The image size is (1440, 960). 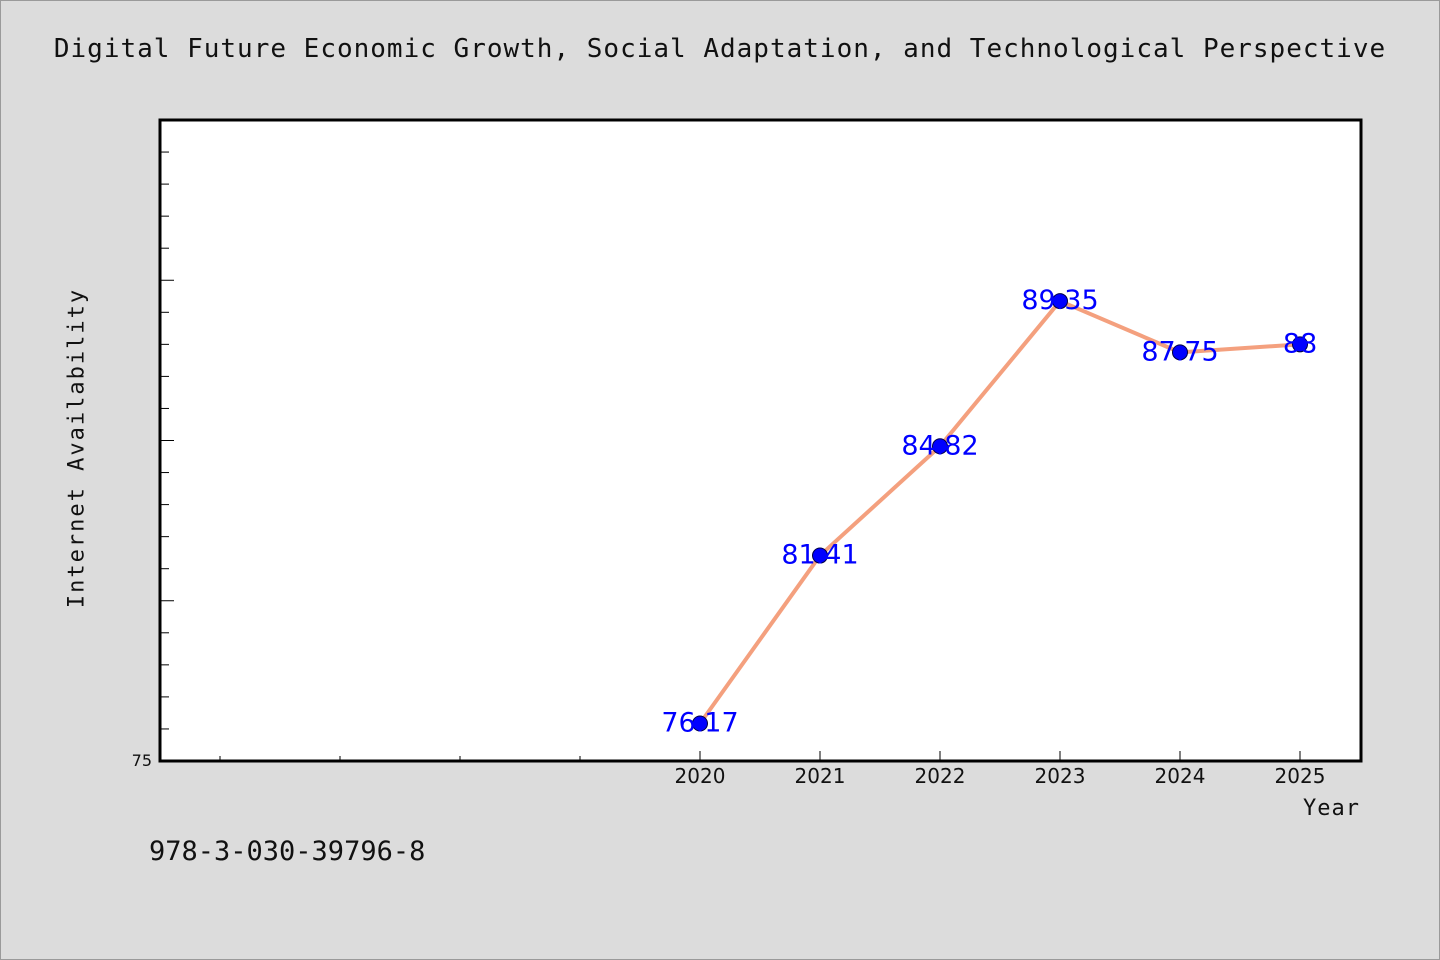 What do you see at coordinates (1331, 808) in the screenshot?
I see `x-axis-label: Year` at bounding box center [1331, 808].